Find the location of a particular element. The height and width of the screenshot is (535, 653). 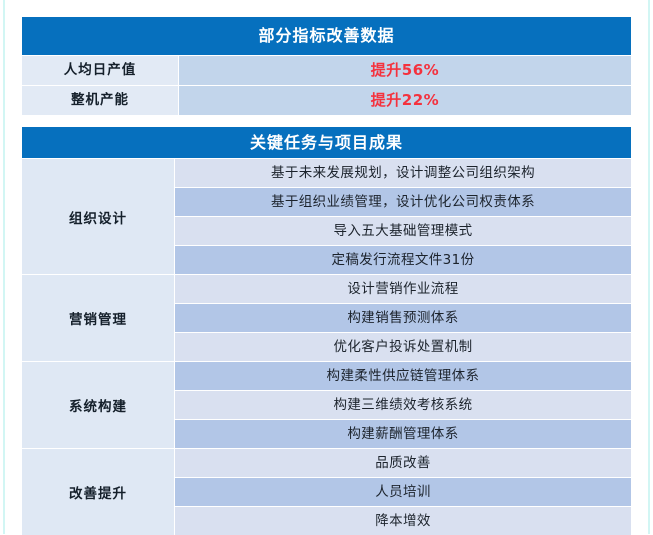

metrics-row-label: 人均日产值 is located at coordinates (100, 70).